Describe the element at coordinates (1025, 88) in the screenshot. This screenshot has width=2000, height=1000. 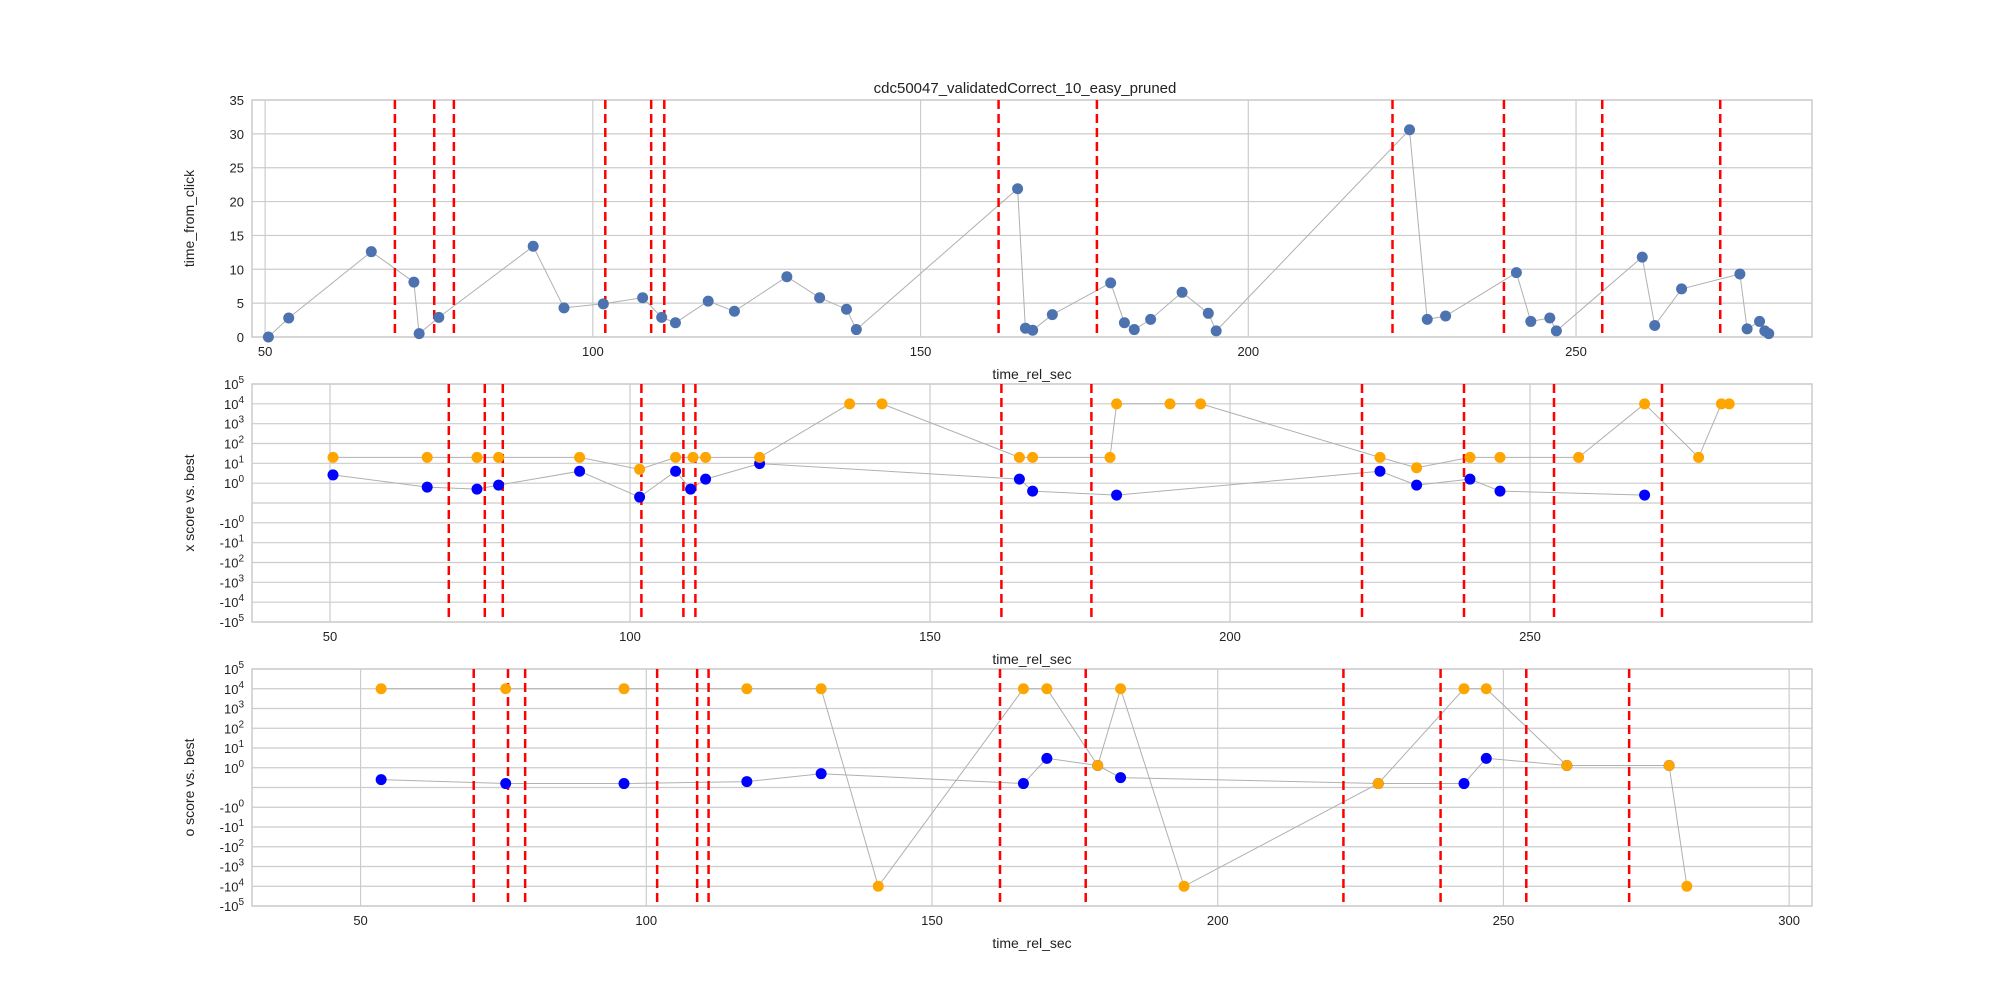
I see `figure-title: cdc50047_validatedCorrect_10_easy_pruned` at that location.